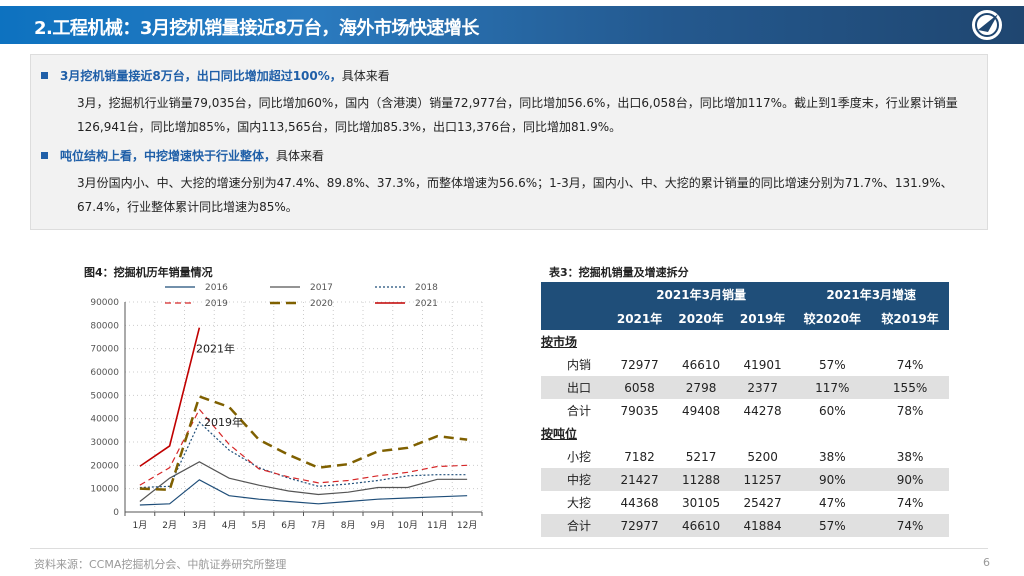 Image resolution: width=1024 pixels, height=576 pixels. I want to click on table-cell: 44368, so click(639, 502).